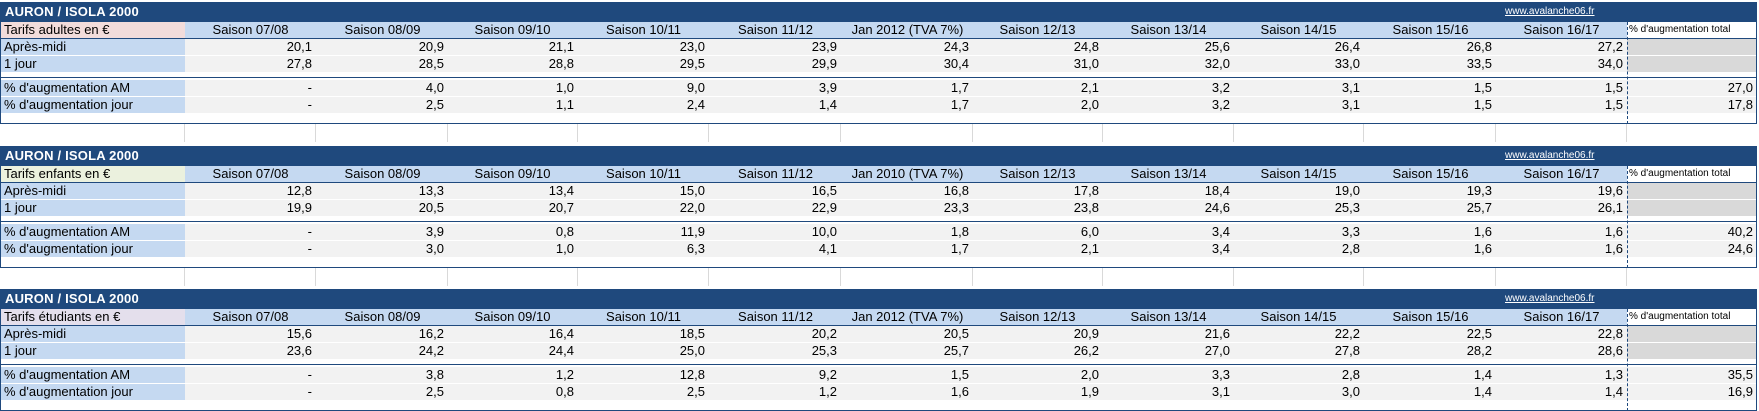  Describe the element at coordinates (692, 190) in the screenshot. I see `value-cell: 15,0` at that location.